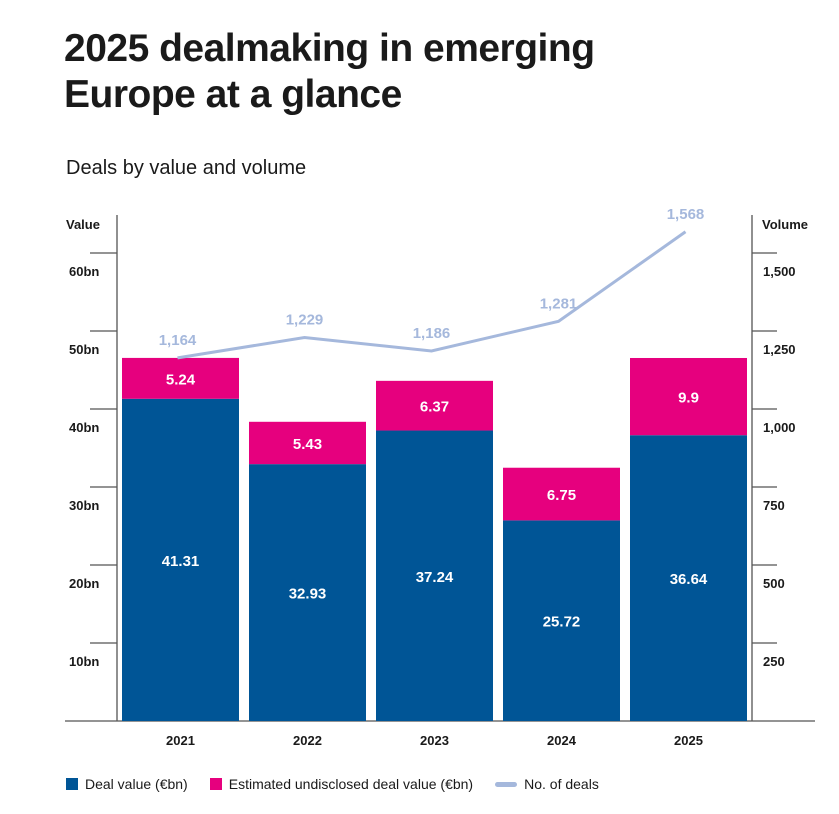 This screenshot has height=814, width=839. I want to click on right-tick-label: 750, so click(774, 505).